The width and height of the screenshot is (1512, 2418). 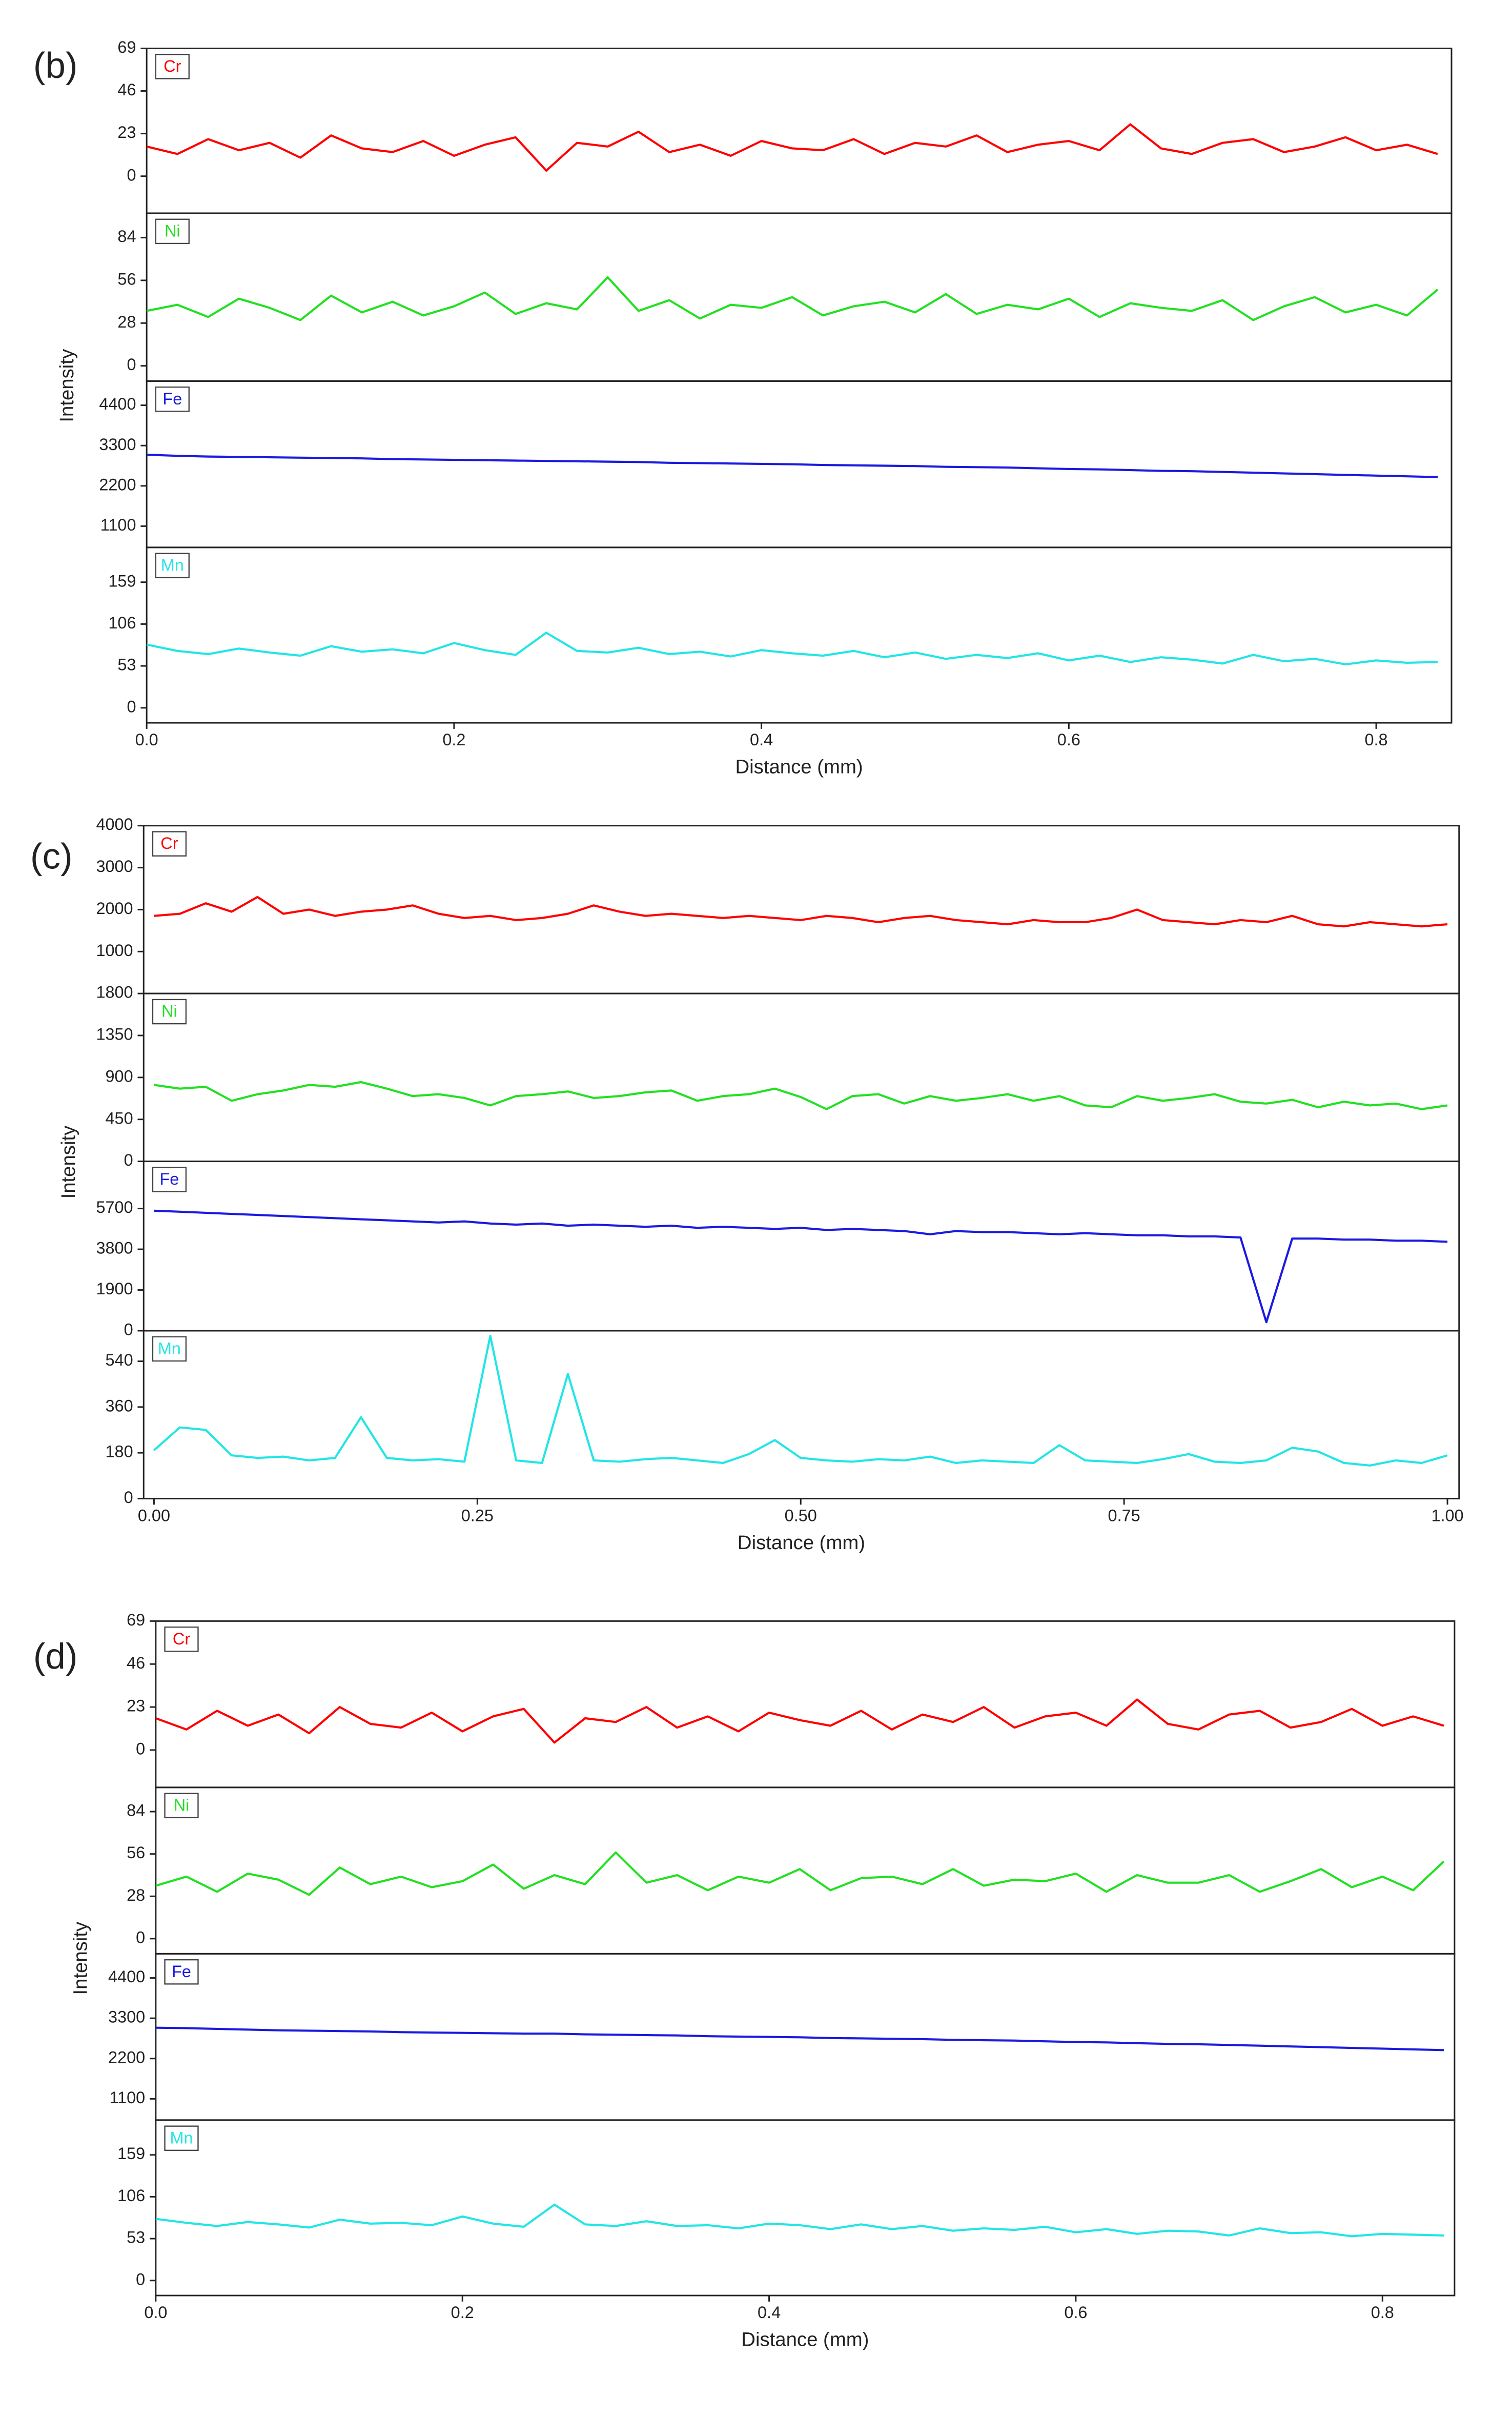 I want to click on y-tick-label: 23, so click(x=136, y=1706).